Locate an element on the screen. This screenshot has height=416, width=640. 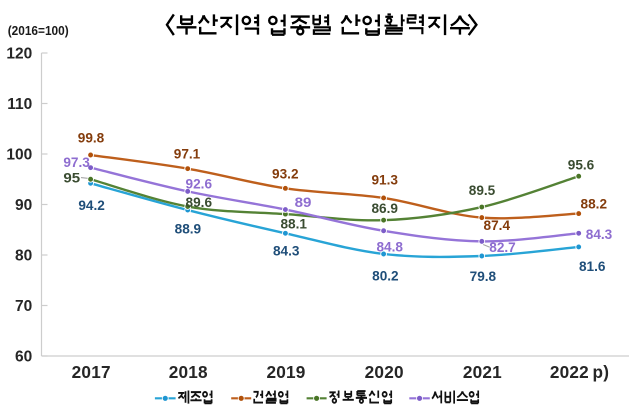
svg-text: 81.6 is located at coordinates (592, 267).